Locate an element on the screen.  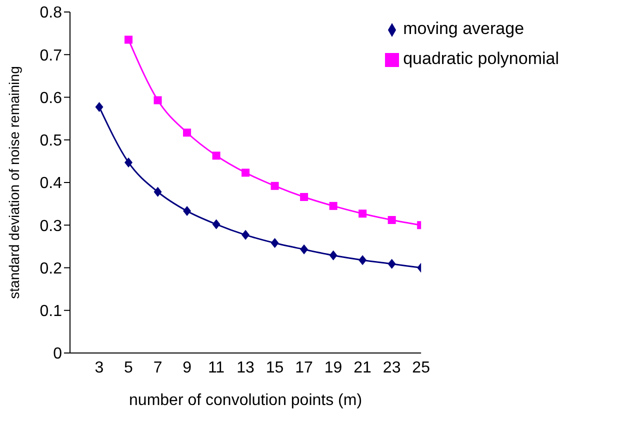
x-tick-label: 5 is located at coordinates (129, 367).